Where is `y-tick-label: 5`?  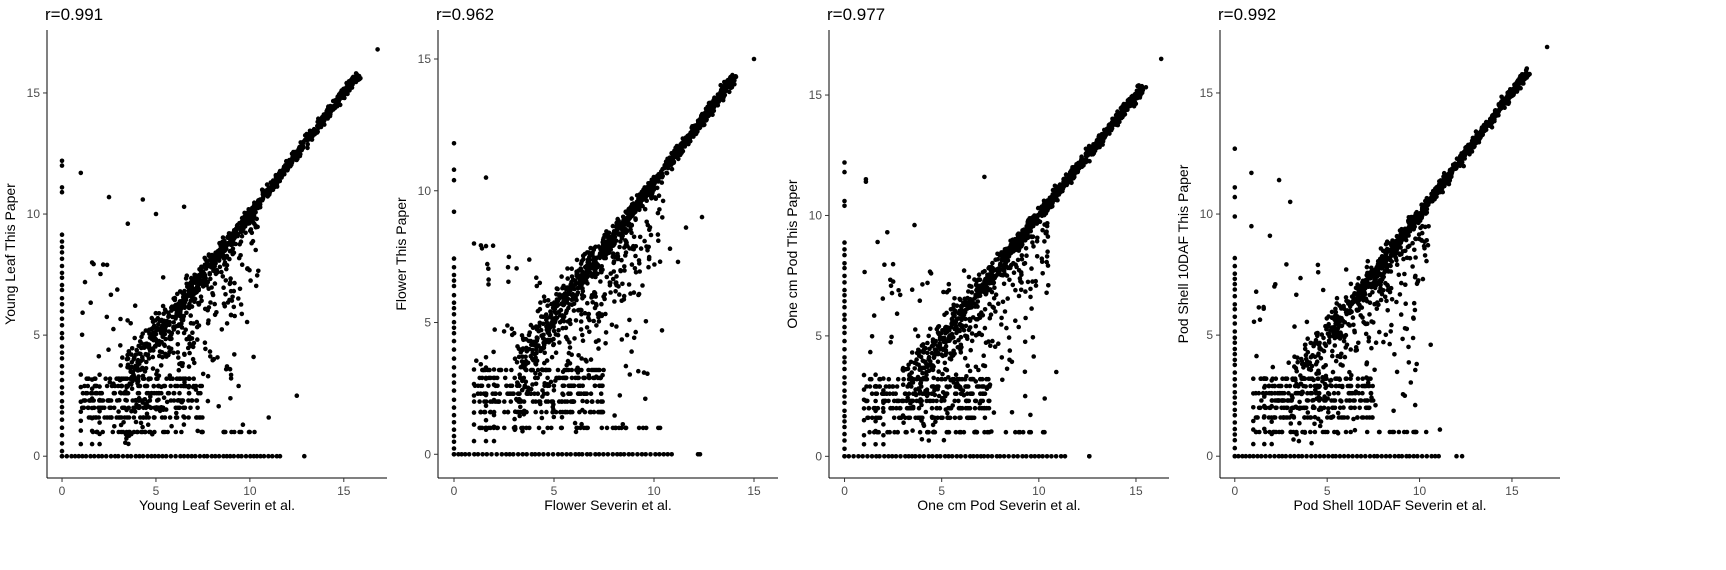
y-tick-label: 5 is located at coordinates (427, 323).